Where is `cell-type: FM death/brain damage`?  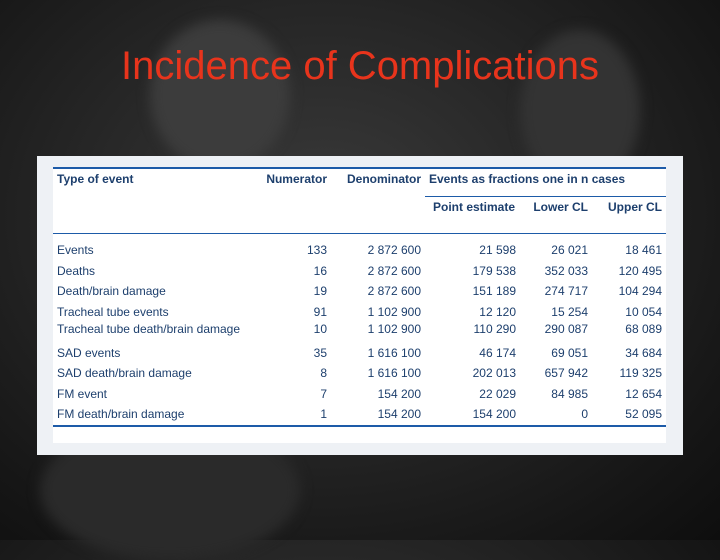
cell-type: FM death/brain damage is located at coordinates (155, 415).